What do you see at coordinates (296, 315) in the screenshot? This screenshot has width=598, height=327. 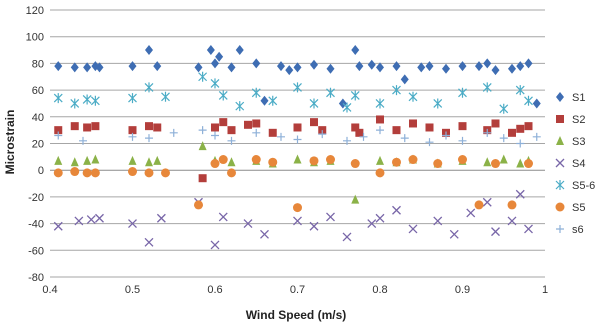 I see `x-axis-title: Wind Speed (m/s)` at bounding box center [296, 315].